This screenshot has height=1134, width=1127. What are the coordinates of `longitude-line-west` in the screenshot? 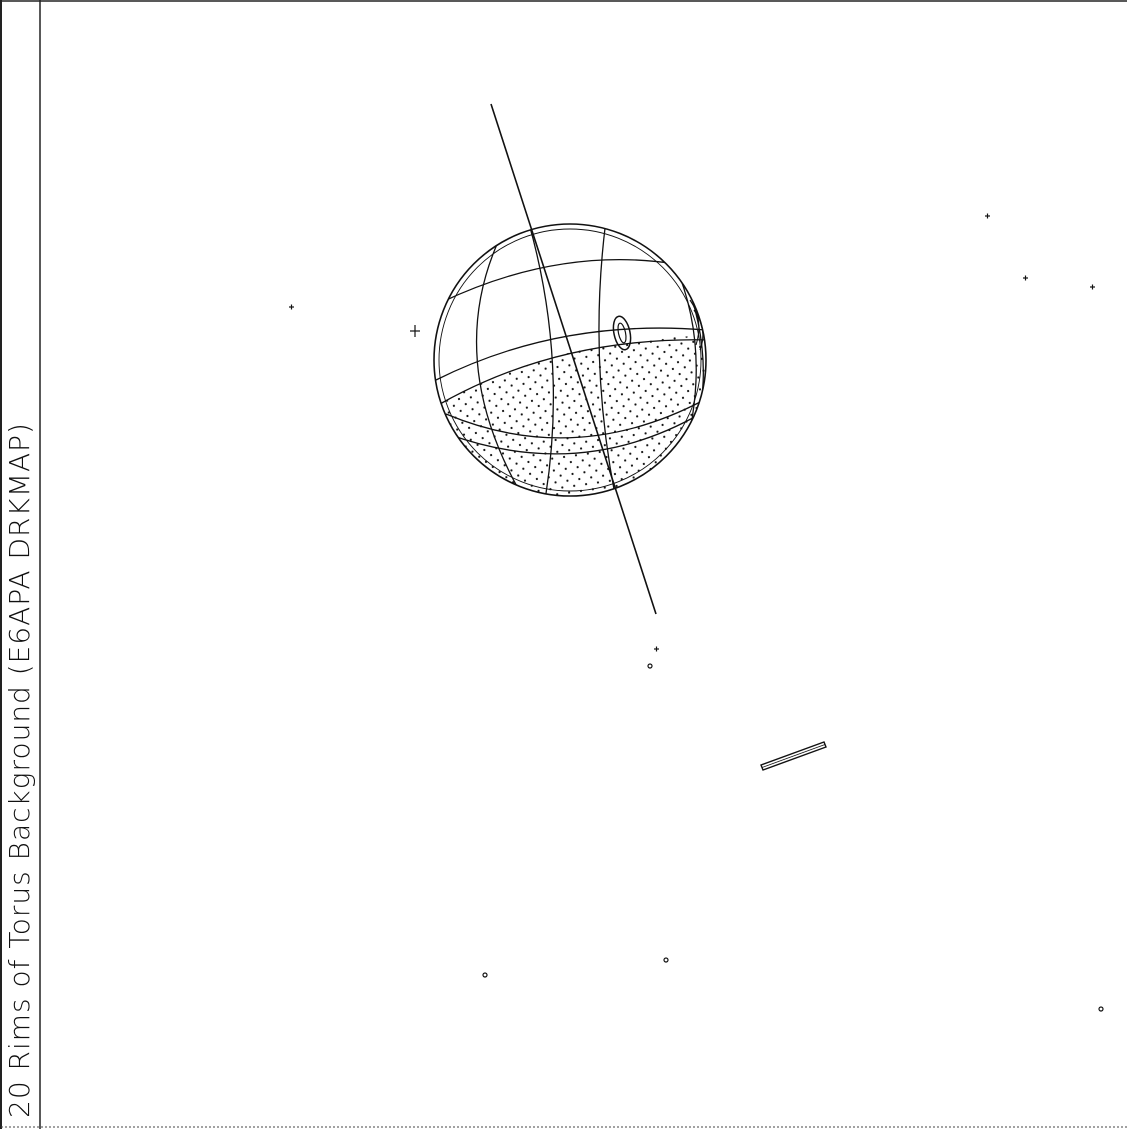 It's located at (498, 367).